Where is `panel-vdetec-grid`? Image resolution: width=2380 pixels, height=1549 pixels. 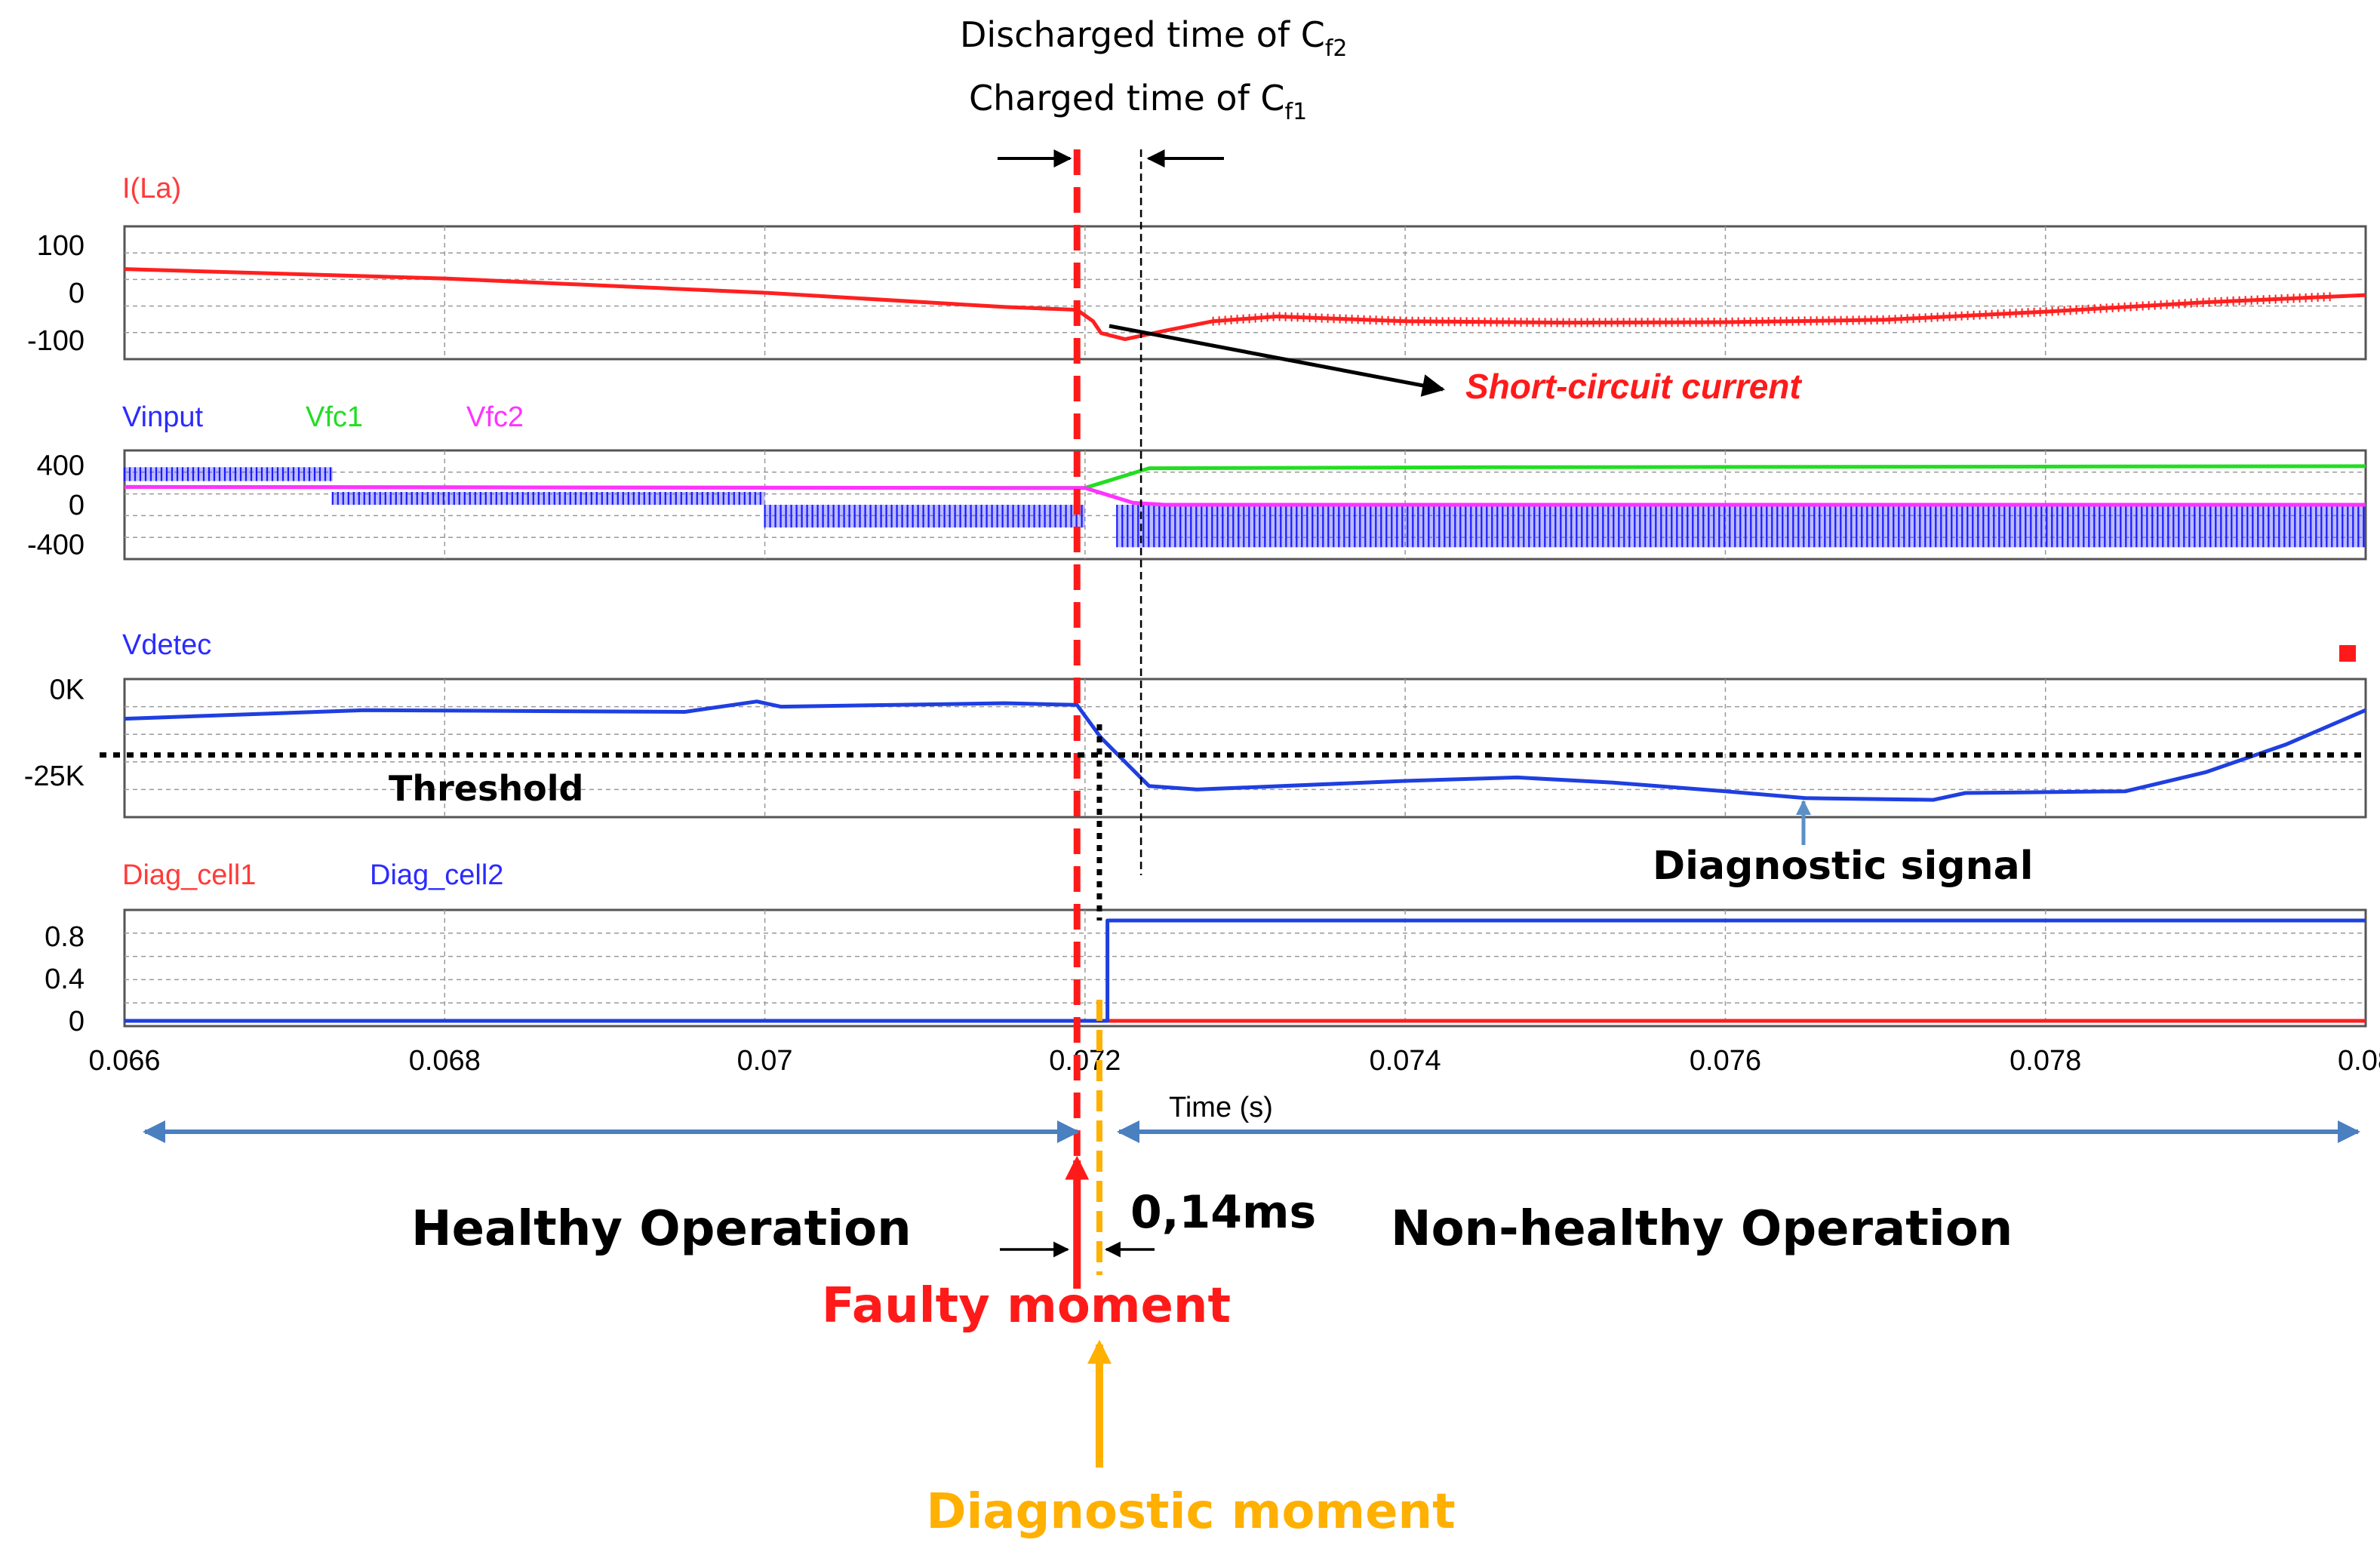 panel-vdetec-grid is located at coordinates (1245, 748).